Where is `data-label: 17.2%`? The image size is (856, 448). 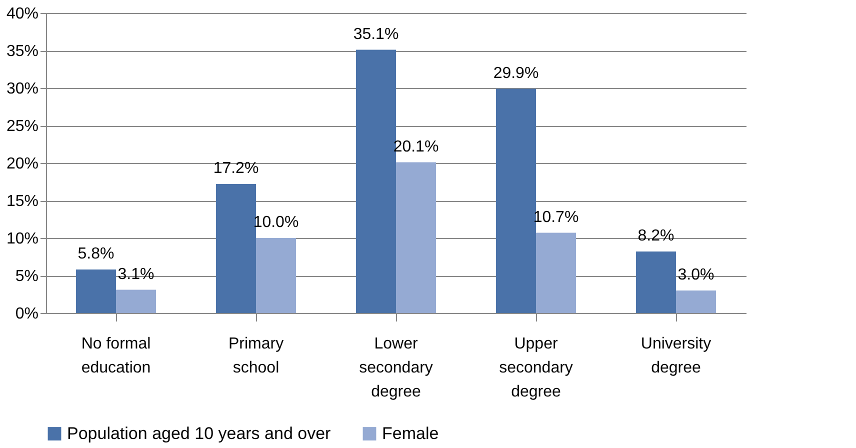
data-label: 17.2% is located at coordinates (236, 168).